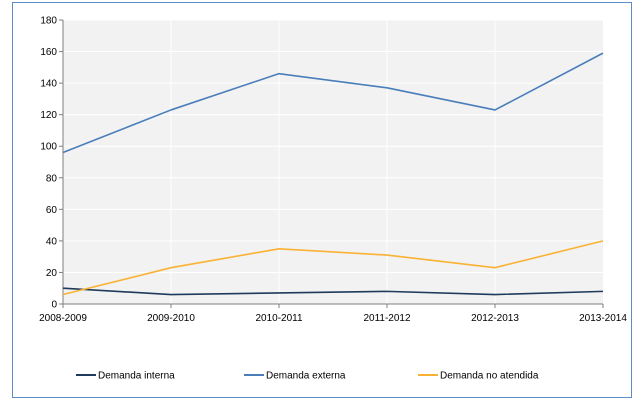 This screenshot has width=634, height=399. I want to click on x-tick-label-0: 2008-2009, so click(63, 318).